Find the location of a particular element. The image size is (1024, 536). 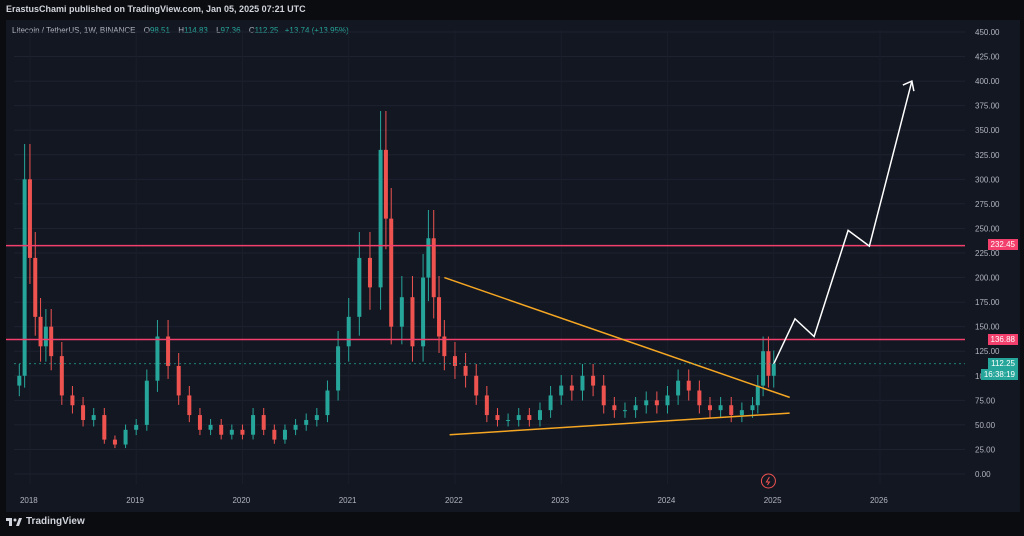

symbol-name: Litecoin / TetherUS, 1W, BINANCE is located at coordinates (74, 30).